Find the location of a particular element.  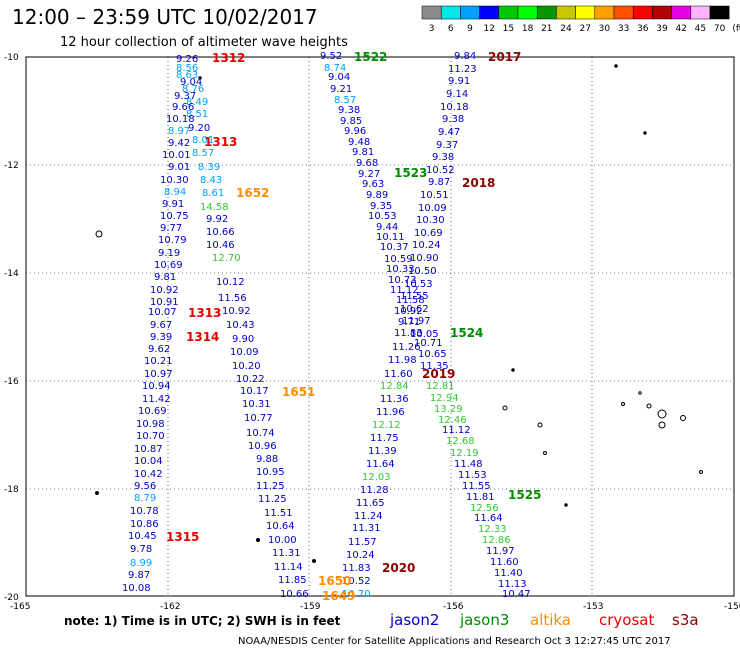

wave-height-value: 10.95 is located at coordinates (270, 472).